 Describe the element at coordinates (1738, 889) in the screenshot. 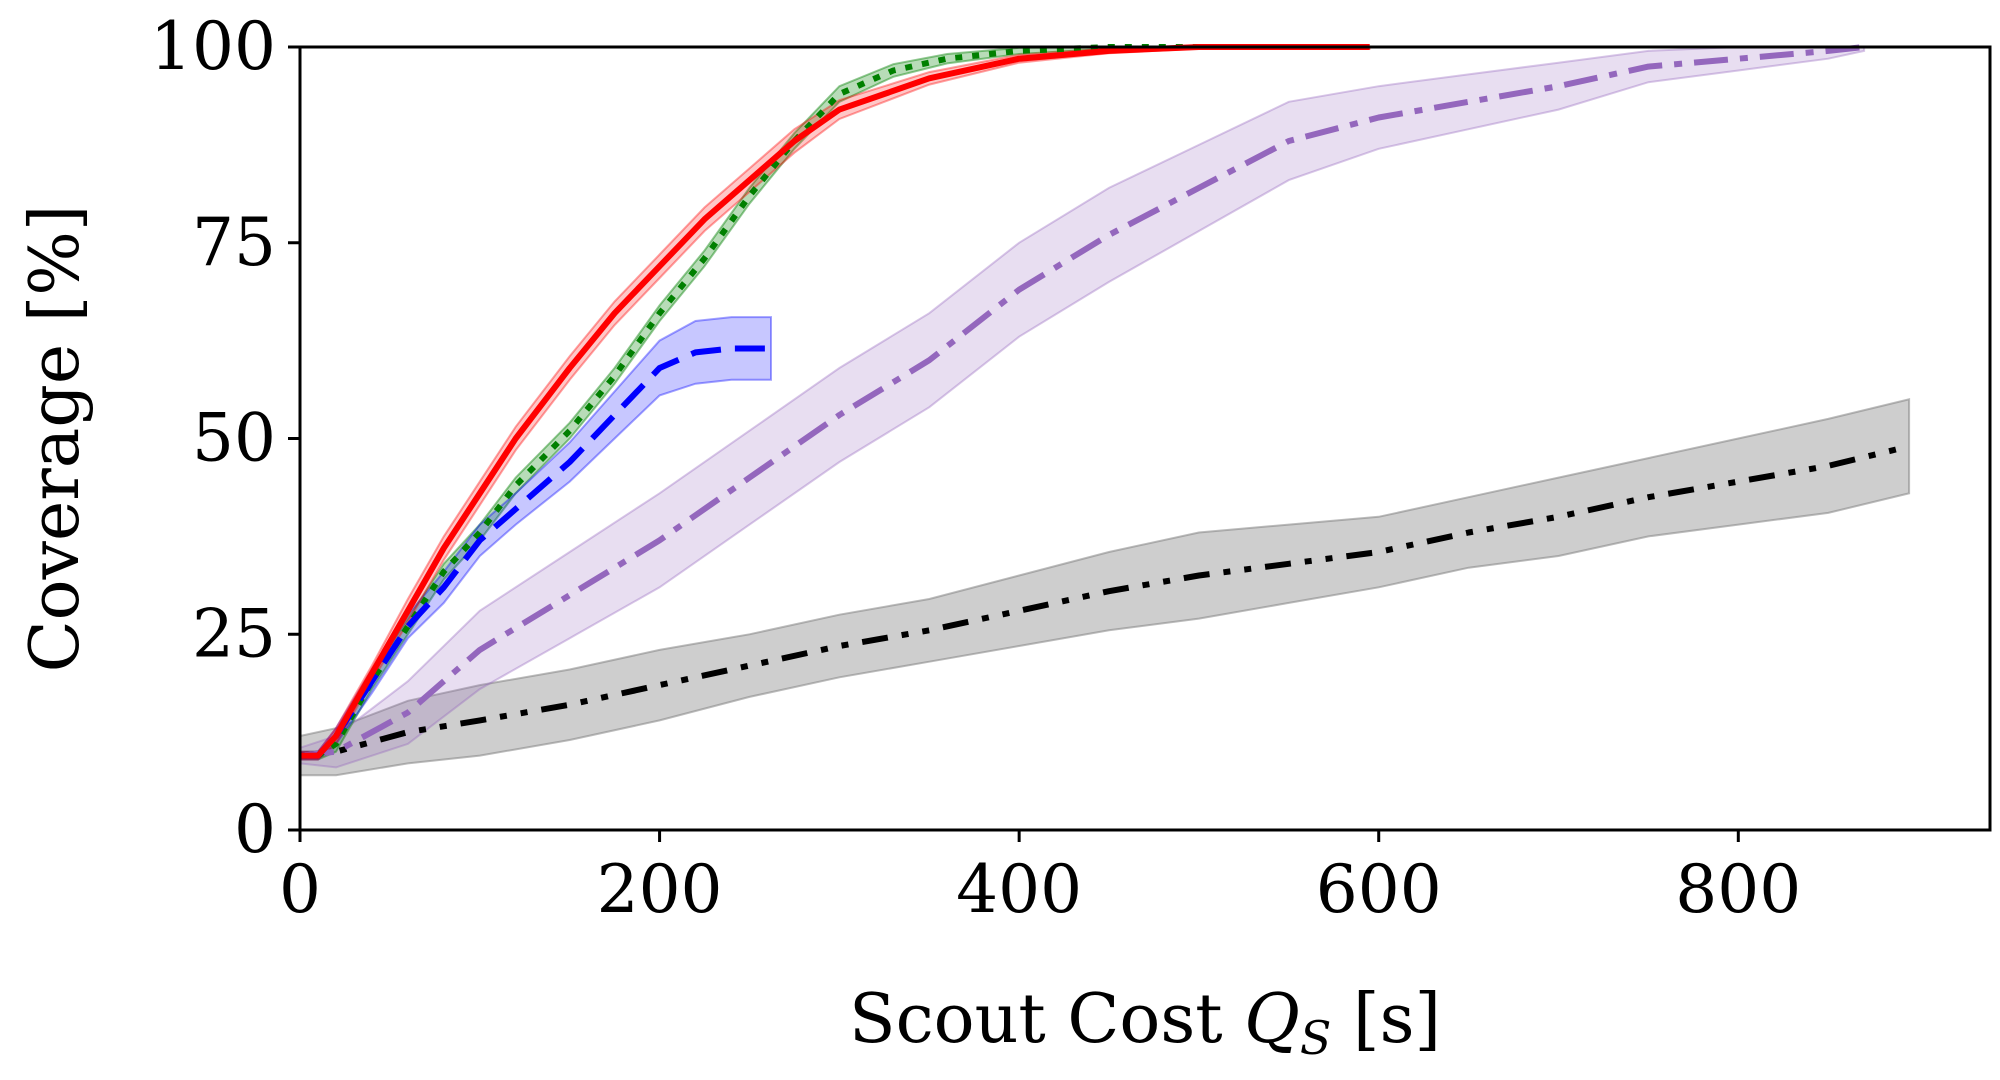

I see `x-tick-label: 800` at that location.